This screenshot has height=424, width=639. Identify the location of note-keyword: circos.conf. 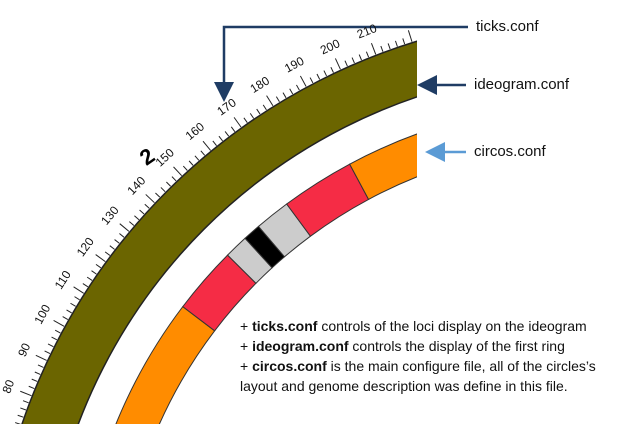
(289, 366).